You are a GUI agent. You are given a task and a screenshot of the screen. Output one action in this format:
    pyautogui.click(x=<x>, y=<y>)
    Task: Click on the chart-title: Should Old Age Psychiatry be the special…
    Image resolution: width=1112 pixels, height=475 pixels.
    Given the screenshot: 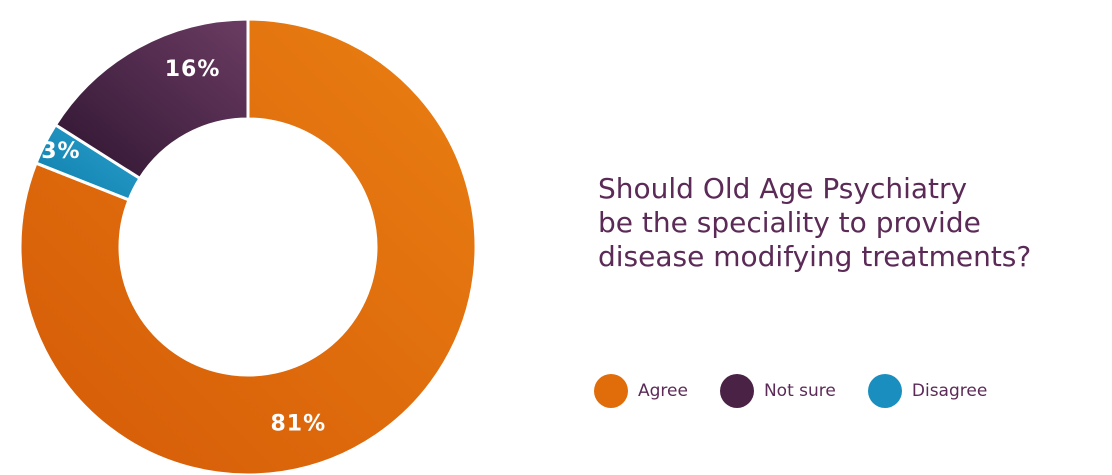 What is the action you would take?
    pyautogui.click(x=853, y=223)
    